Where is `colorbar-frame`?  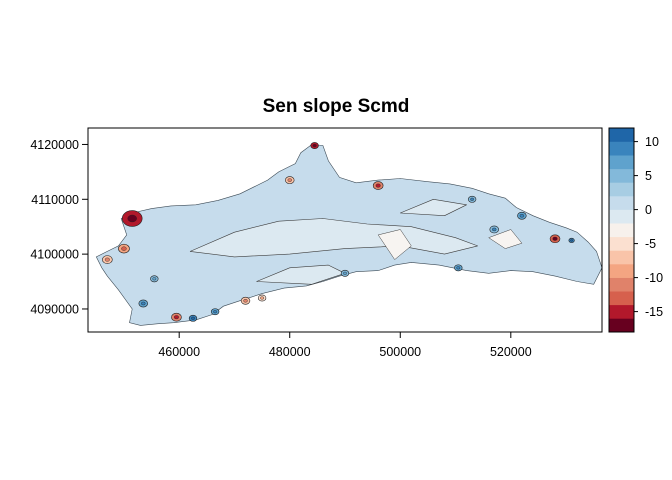
colorbar-frame is located at coordinates (621, 230).